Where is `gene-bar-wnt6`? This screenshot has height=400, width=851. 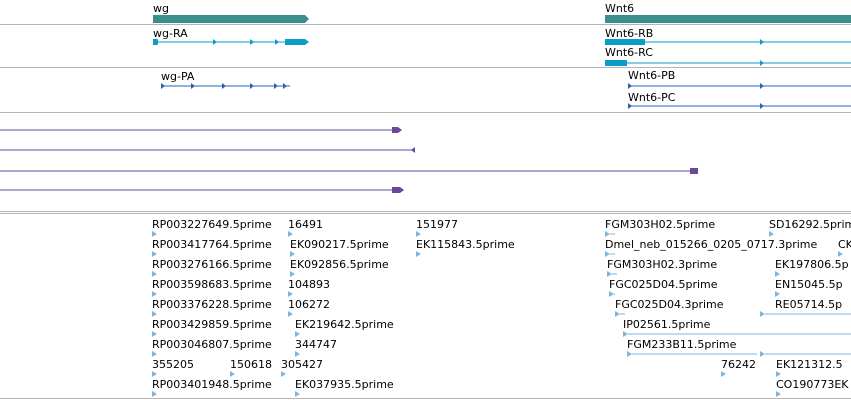
gene-bar-wnt6 is located at coordinates (728, 19).